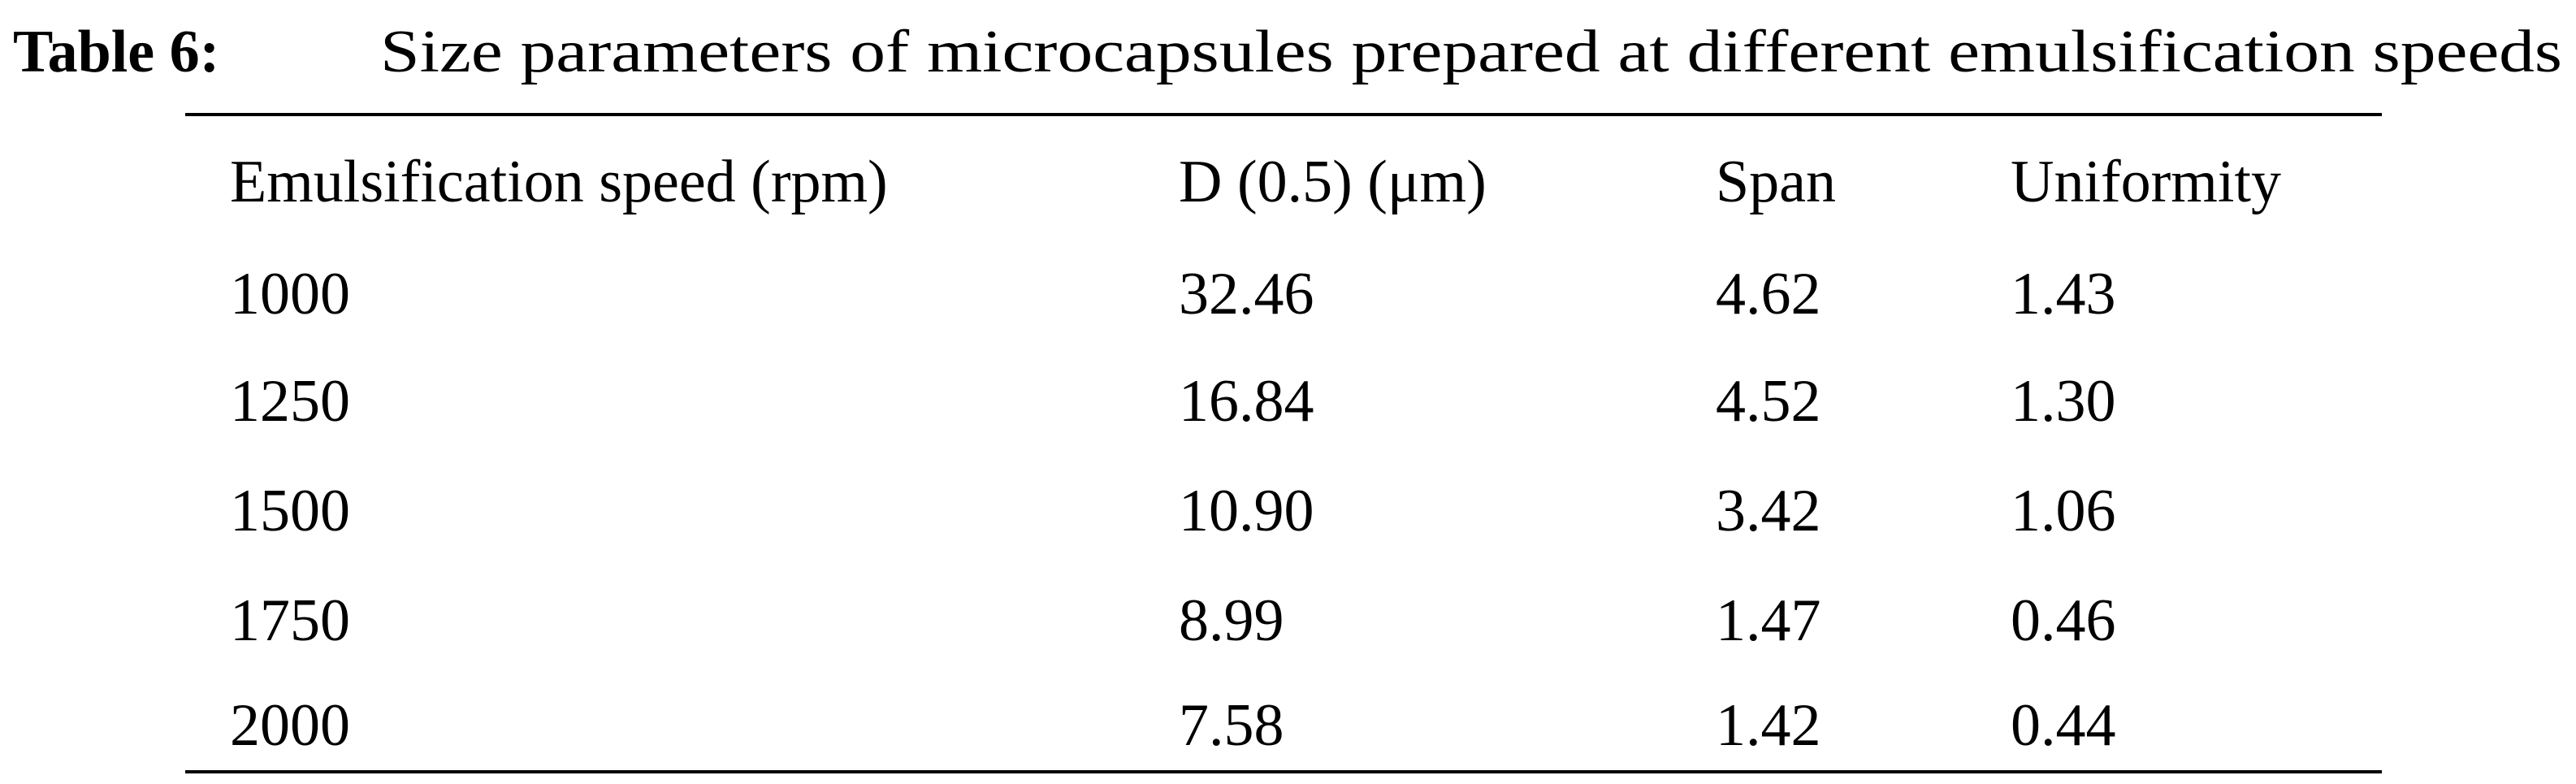  What do you see at coordinates (1768, 725) in the screenshot?
I see `table-cell: 1.42` at bounding box center [1768, 725].